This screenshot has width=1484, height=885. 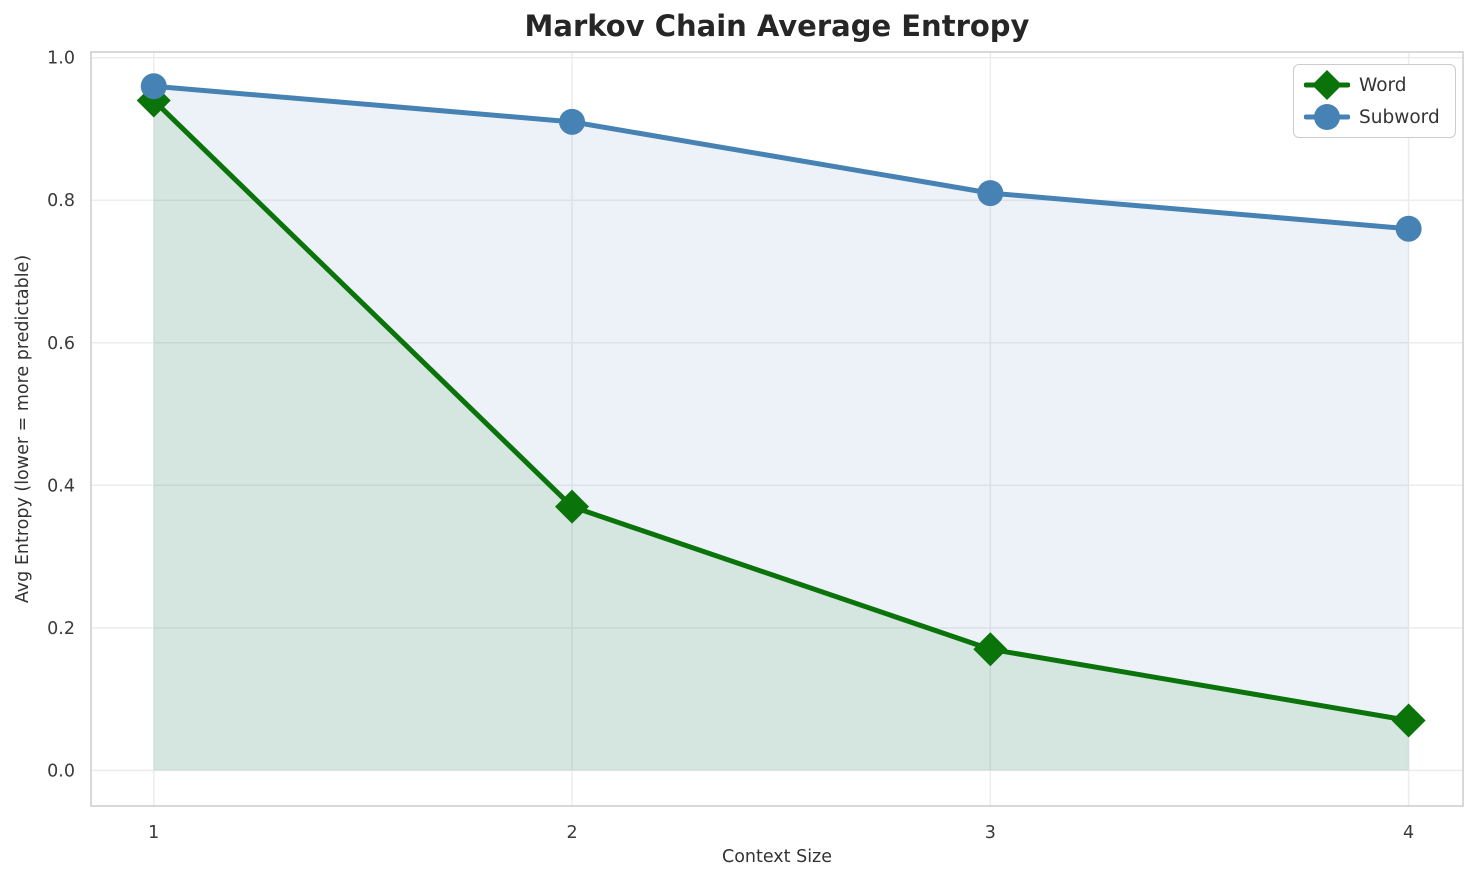 What do you see at coordinates (990, 833) in the screenshot?
I see `x-tick-label: 3` at bounding box center [990, 833].